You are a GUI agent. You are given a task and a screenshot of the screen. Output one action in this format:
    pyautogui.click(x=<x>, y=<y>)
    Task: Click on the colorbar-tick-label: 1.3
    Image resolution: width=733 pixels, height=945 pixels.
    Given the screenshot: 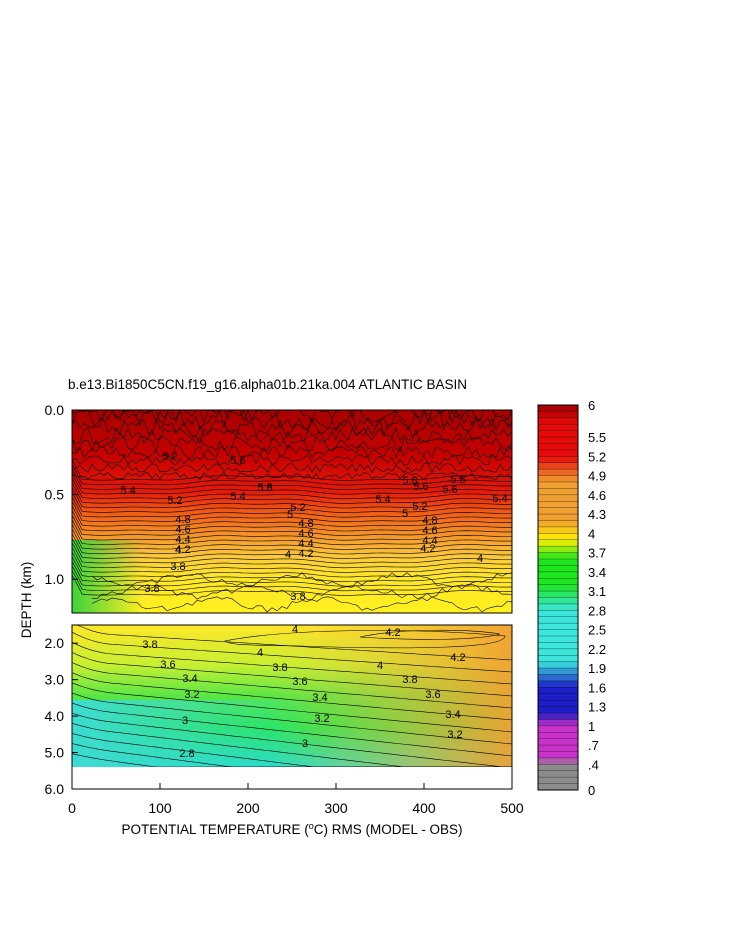 What is the action you would take?
    pyautogui.click(x=597, y=707)
    